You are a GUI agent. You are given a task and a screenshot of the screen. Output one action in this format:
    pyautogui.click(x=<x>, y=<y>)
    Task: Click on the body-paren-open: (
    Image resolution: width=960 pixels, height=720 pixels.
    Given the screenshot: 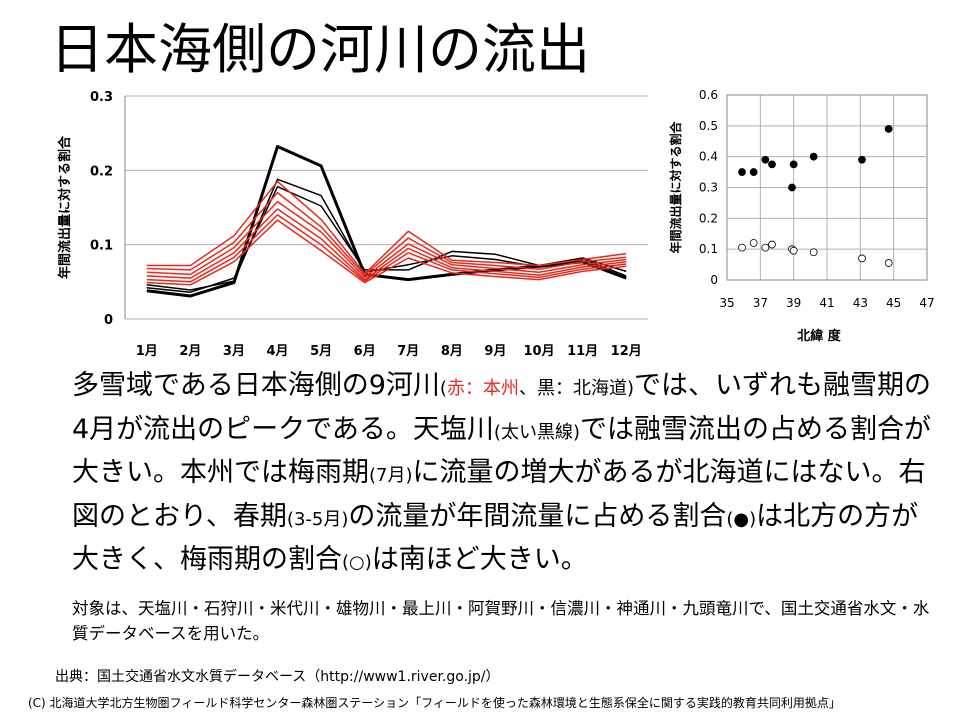 What is the action you would take?
    pyautogui.click(x=443, y=388)
    